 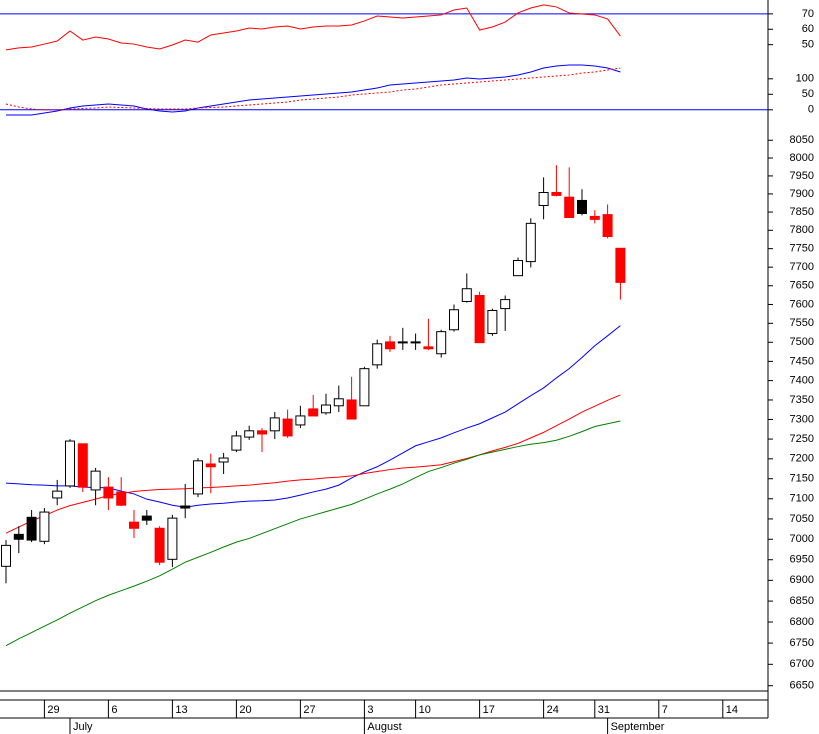 I want to click on x-tick-label: 13, so click(x=181, y=710).